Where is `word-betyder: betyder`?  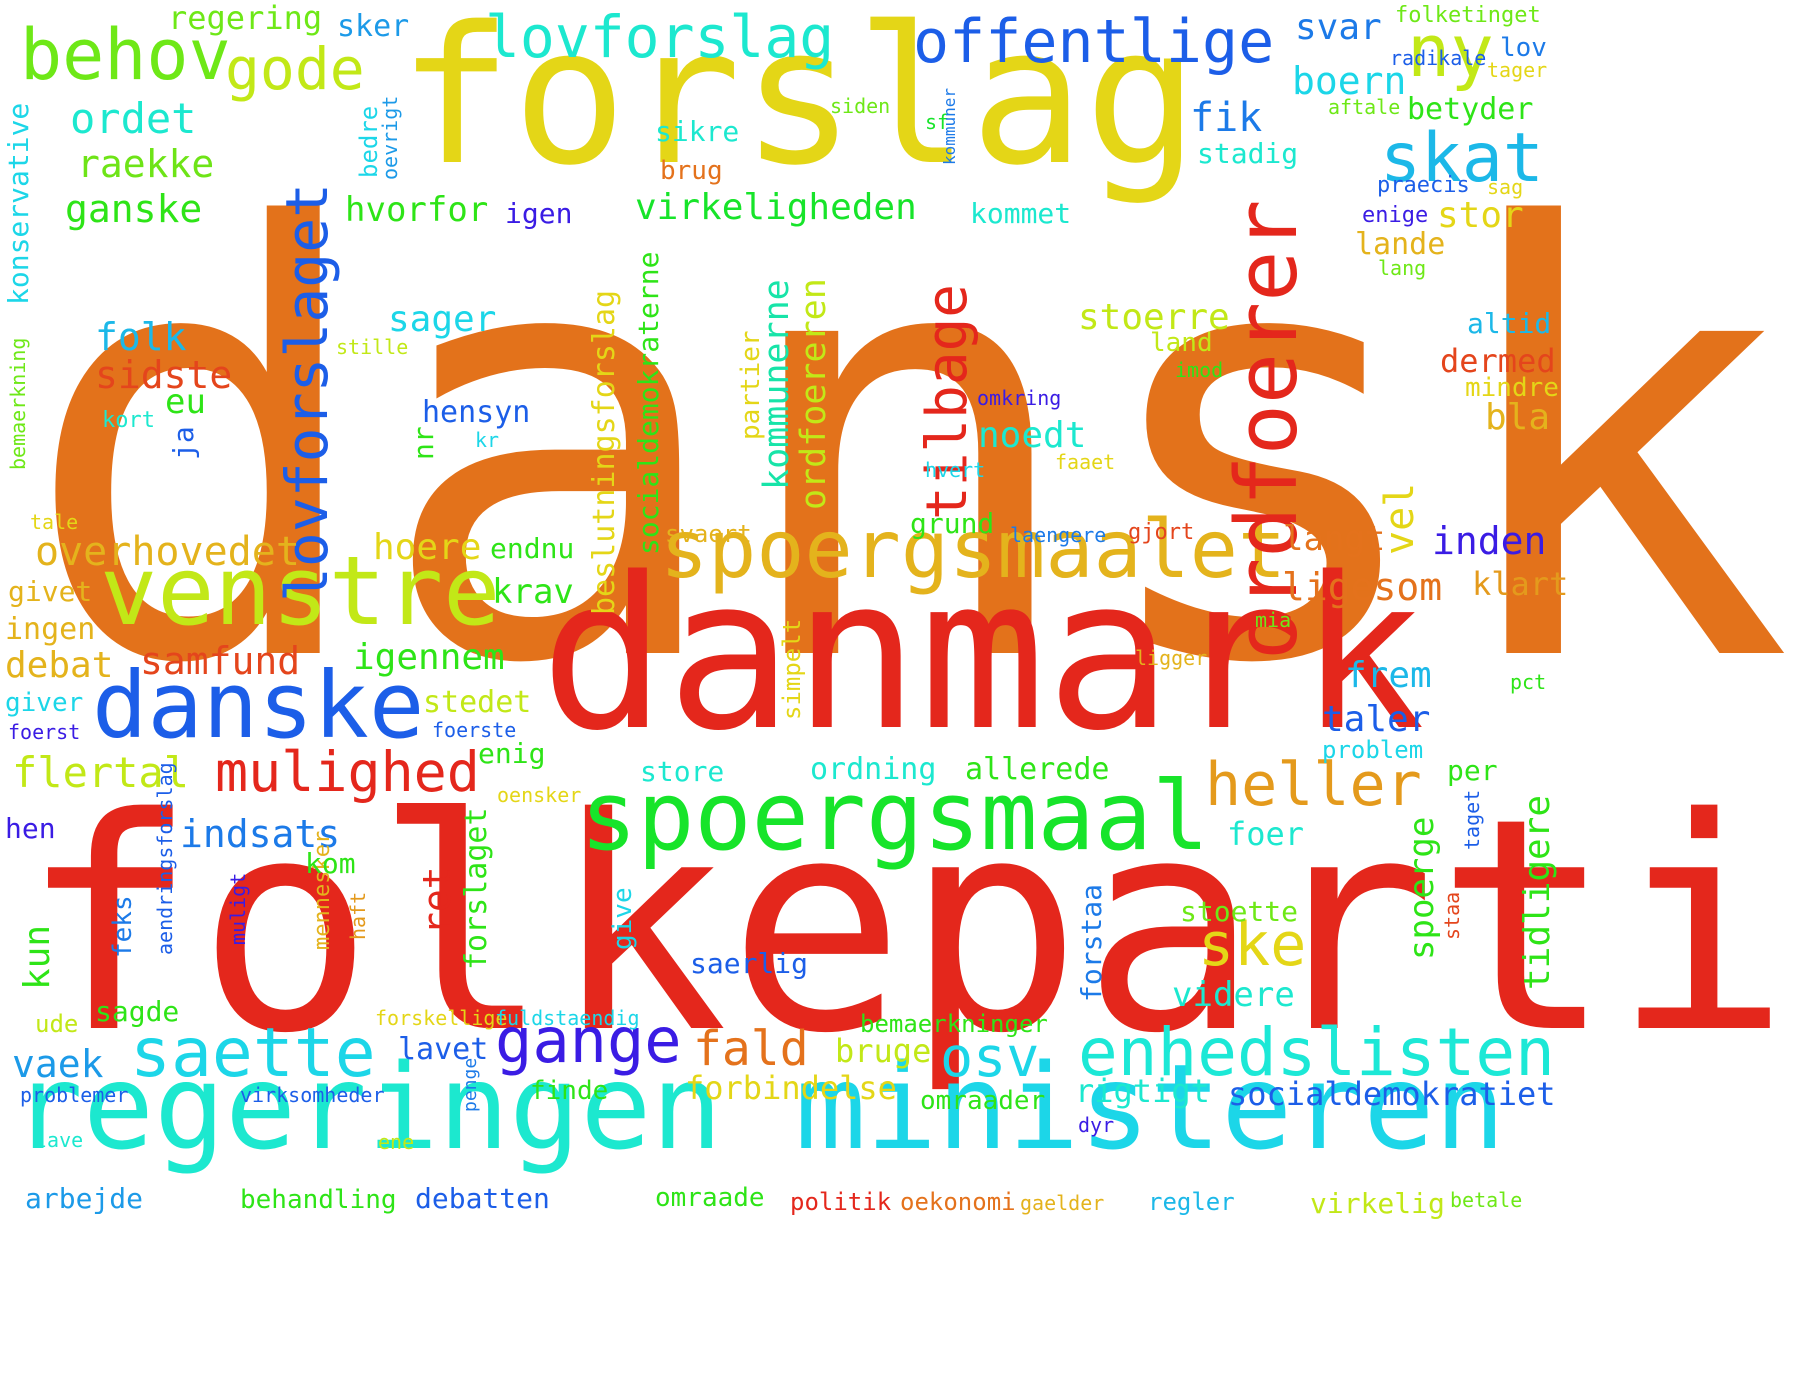
word-betyder: betyder is located at coordinates (1470, 109).